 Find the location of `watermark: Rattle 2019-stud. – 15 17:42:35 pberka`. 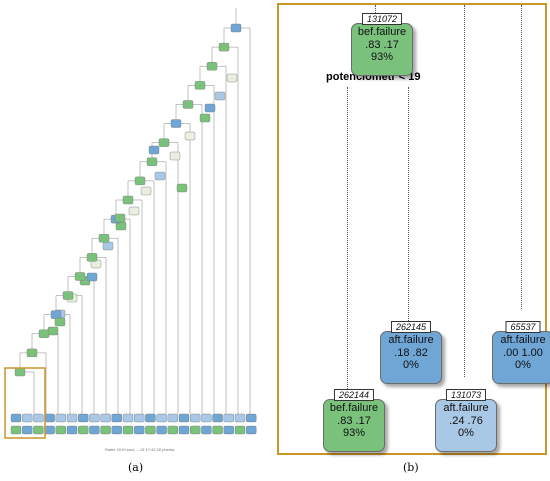

watermark: Rattle 2019-stud. – 15 17:42:35 pberka is located at coordinates (140, 449).